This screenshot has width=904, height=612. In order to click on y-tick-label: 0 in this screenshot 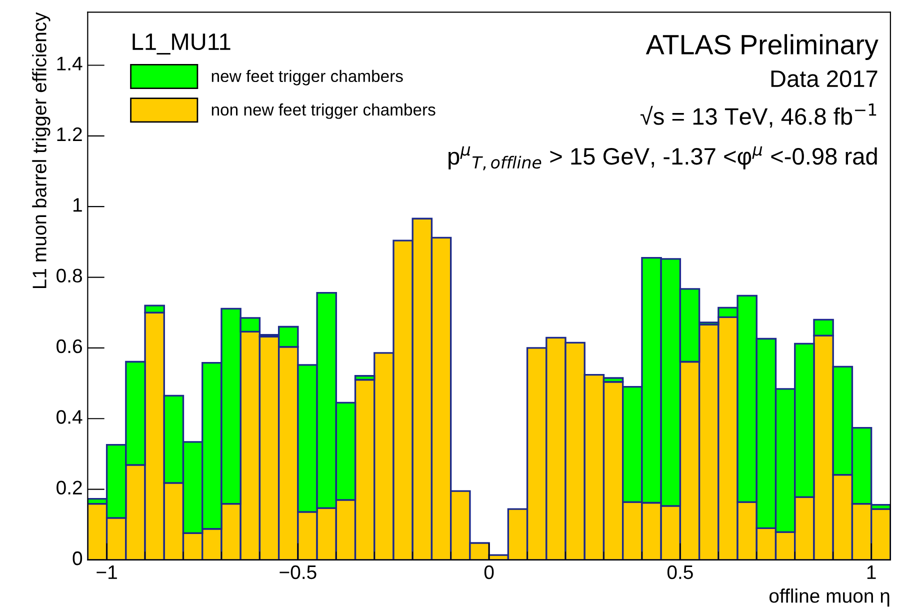, I will do `click(77, 558)`.